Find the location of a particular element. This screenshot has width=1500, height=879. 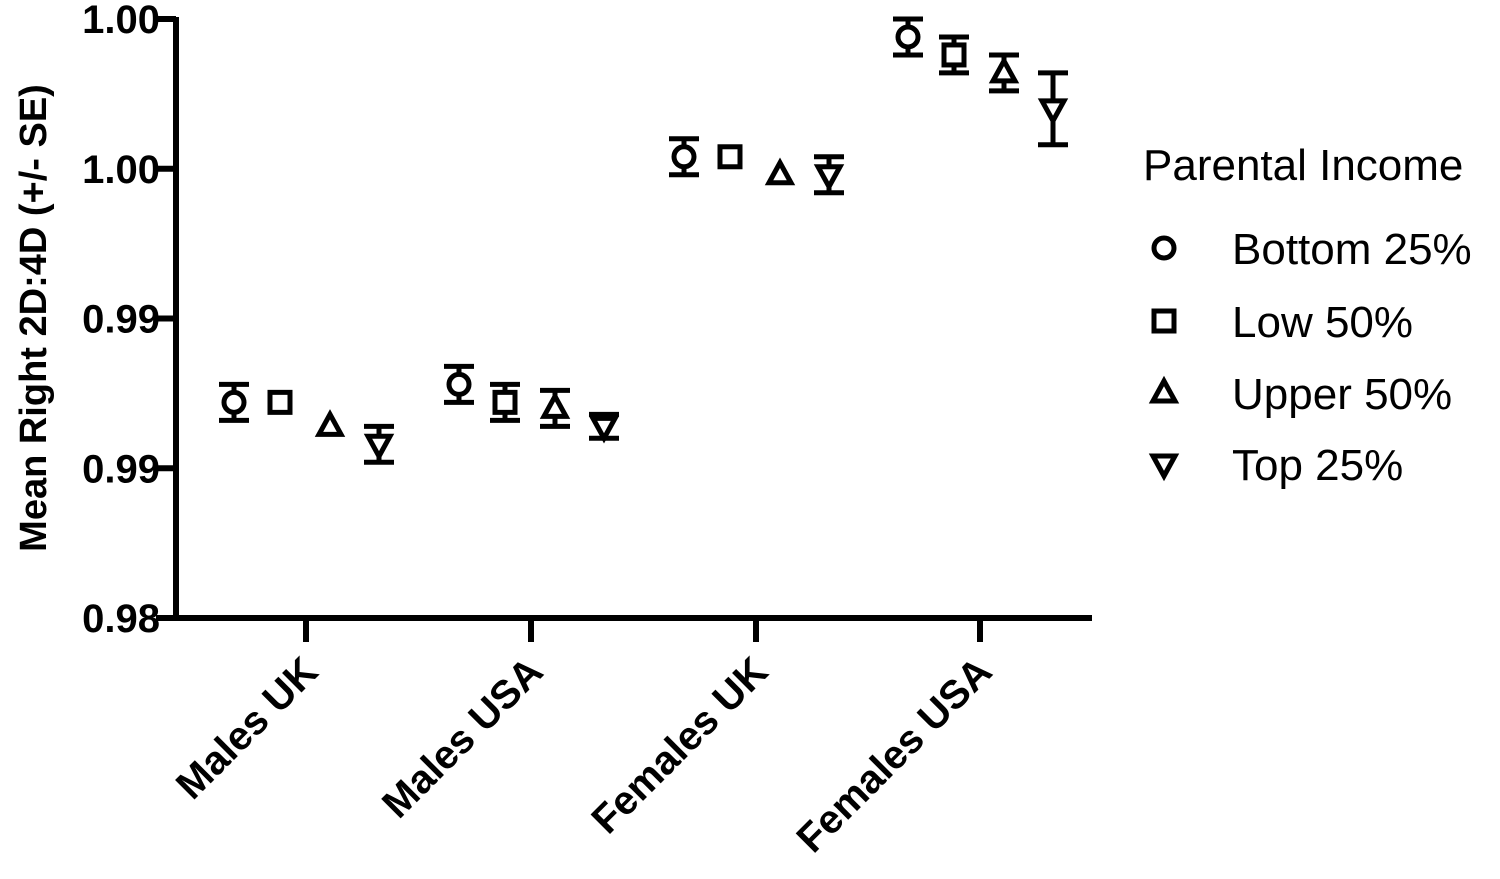

legend-marker-circle is located at coordinates (1164, 248).